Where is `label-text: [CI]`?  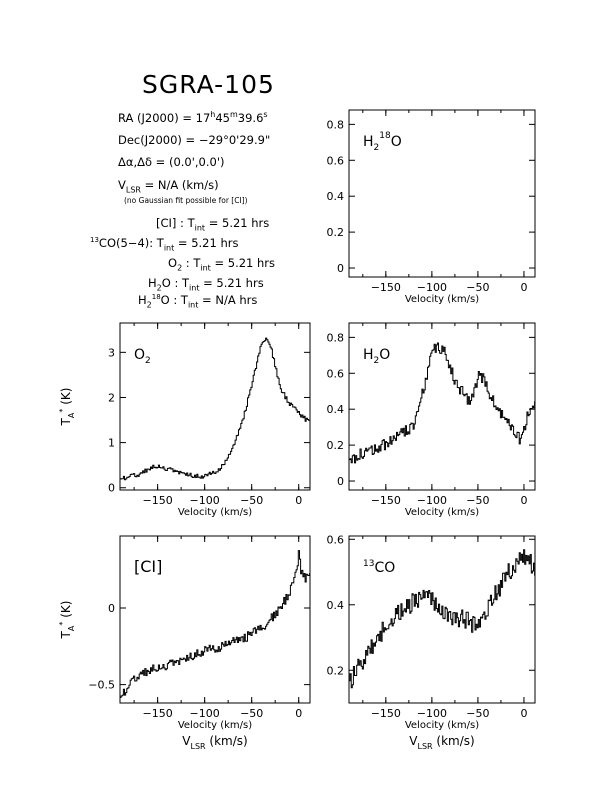 label-text: [CI] is located at coordinates (148, 566).